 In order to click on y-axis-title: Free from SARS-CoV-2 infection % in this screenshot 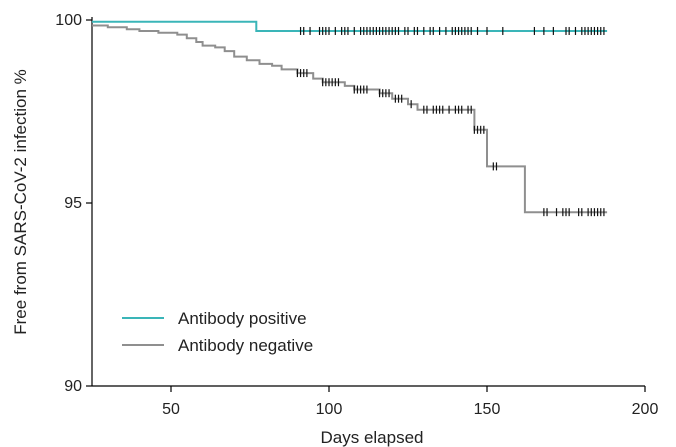, I will do `click(20, 201)`.